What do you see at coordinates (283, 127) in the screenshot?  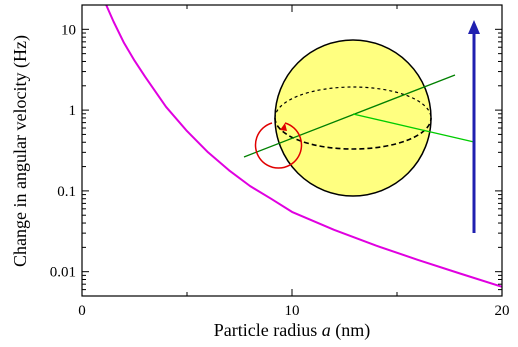 I see `rotation-arrow-head` at bounding box center [283, 127].